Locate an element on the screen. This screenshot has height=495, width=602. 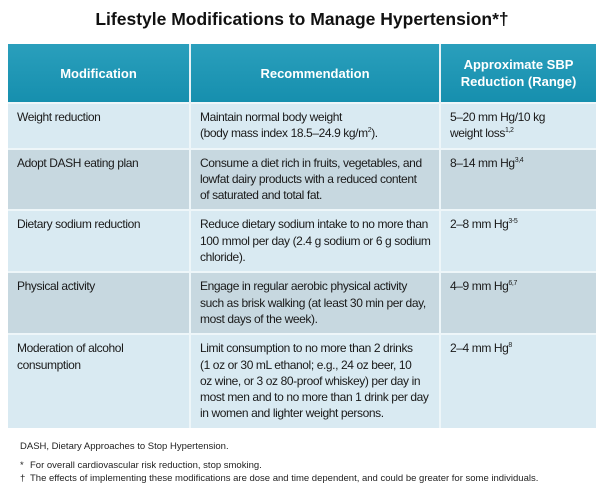
reference: 3-5 is located at coordinates (513, 222).